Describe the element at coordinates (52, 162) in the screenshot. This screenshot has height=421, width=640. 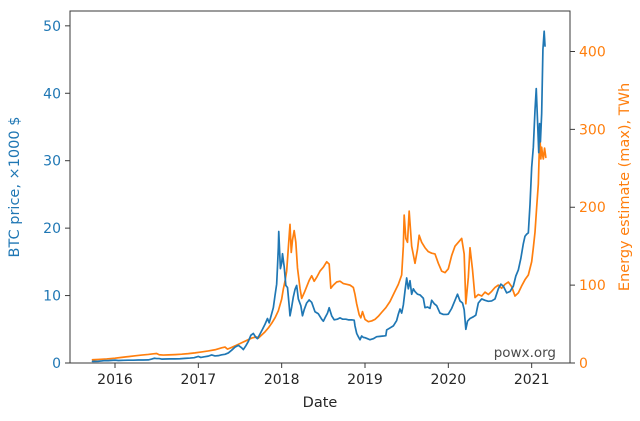
I see `y-left-tick-label: 30` at that location.